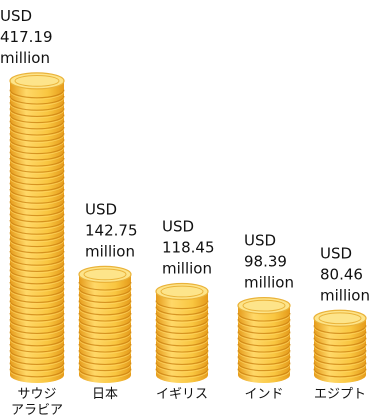  What do you see at coordinates (265, 262) in the screenshot?
I see `data-label: 98.39` at bounding box center [265, 262].